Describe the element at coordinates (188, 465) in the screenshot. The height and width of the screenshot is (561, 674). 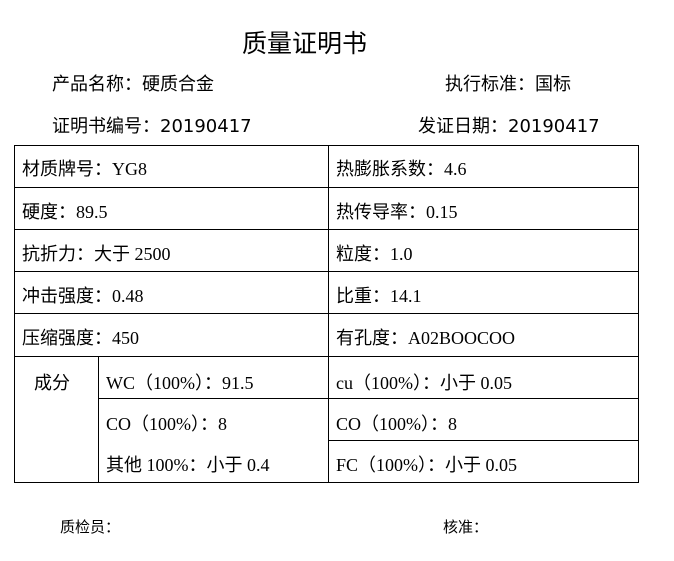
I see `composition-other: 其他 100%：小于 0.4` at that location.